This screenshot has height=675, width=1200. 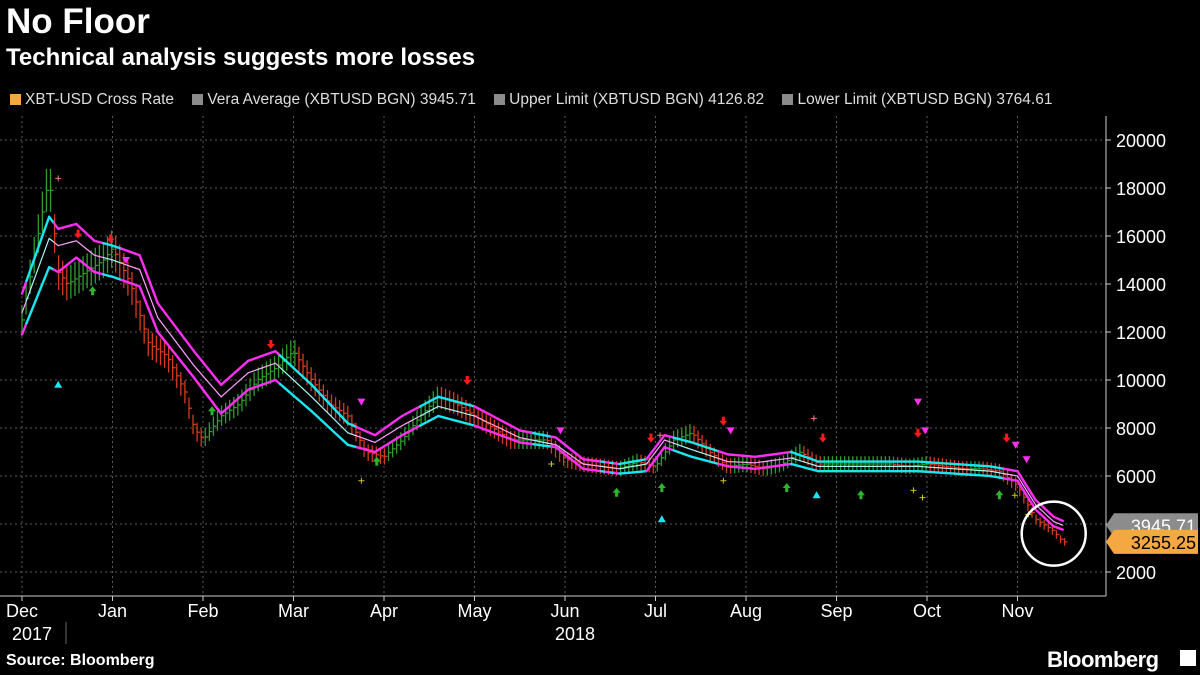 I want to click on legend-swatch-vera-average, so click(x=198, y=99).